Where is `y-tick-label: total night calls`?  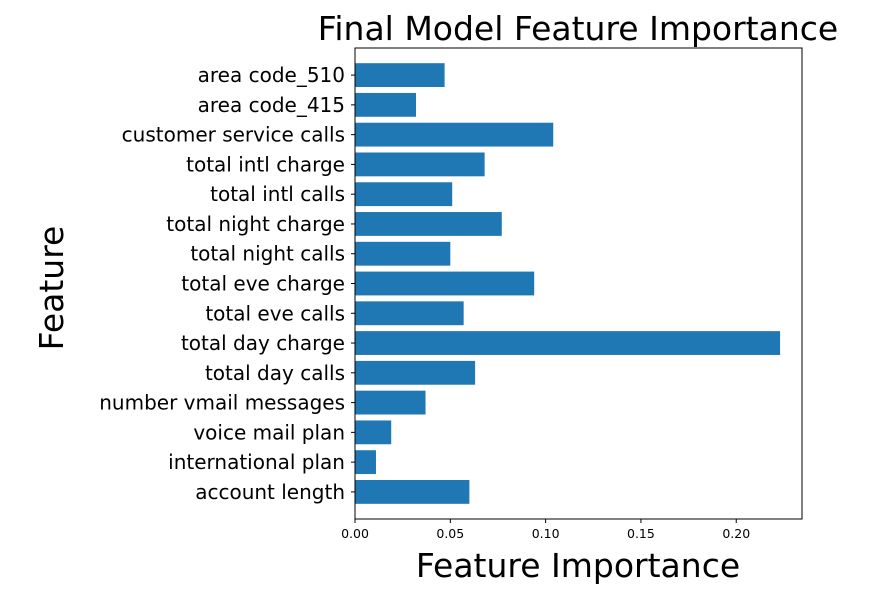
y-tick-label: total night calls is located at coordinates (267, 254).